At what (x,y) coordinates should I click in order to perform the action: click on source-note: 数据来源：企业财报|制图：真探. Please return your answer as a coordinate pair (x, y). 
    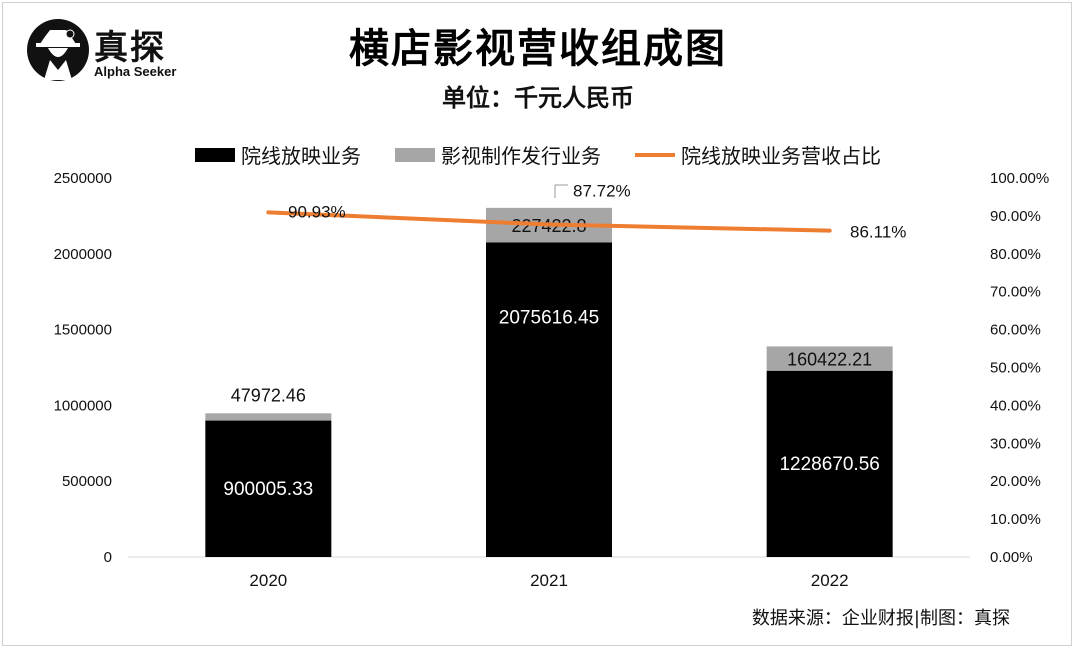
    Looking at the image, I should click on (880, 618).